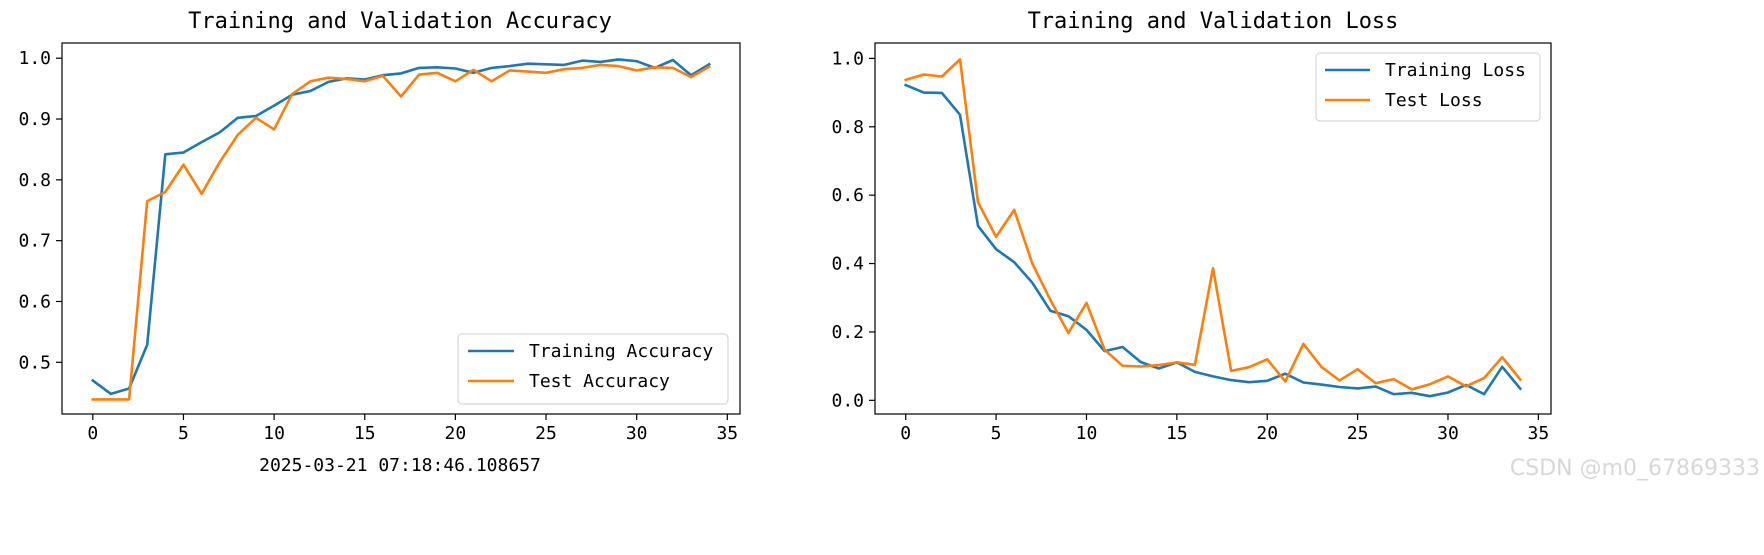 The height and width of the screenshot is (555, 1764). What do you see at coordinates (1635, 468) in the screenshot?
I see `watermark: CSDN @m0_67869333` at bounding box center [1635, 468].